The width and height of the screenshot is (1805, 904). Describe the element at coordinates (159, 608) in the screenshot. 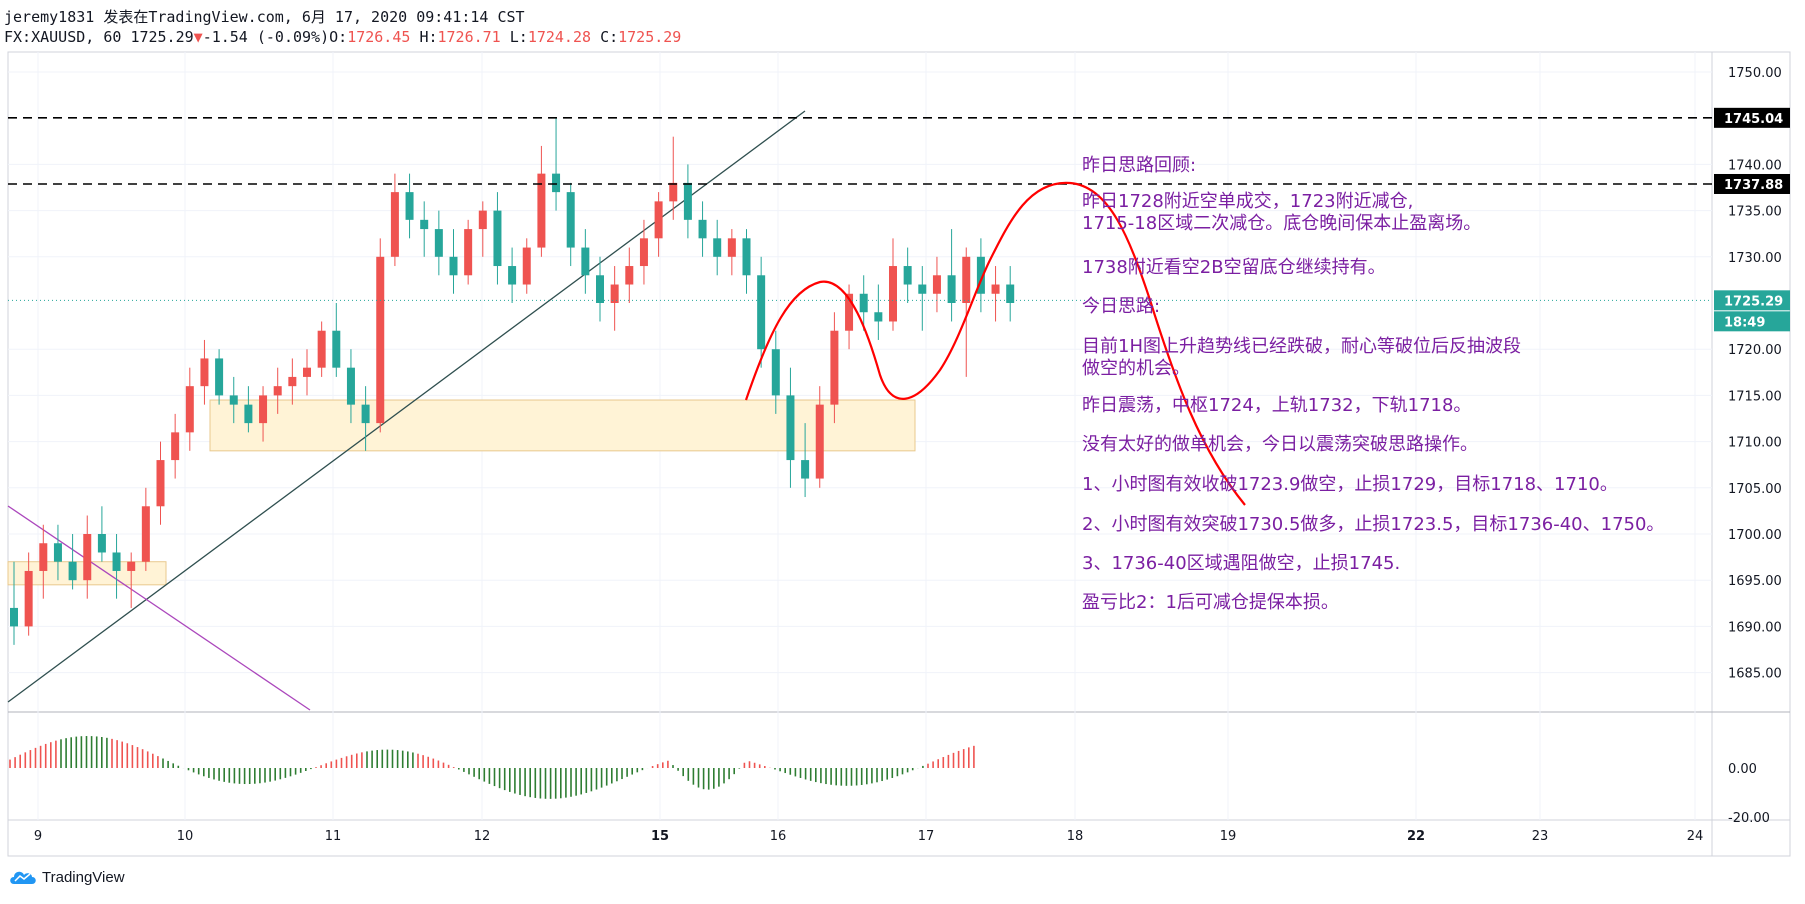

I see `downtrend-line` at that location.